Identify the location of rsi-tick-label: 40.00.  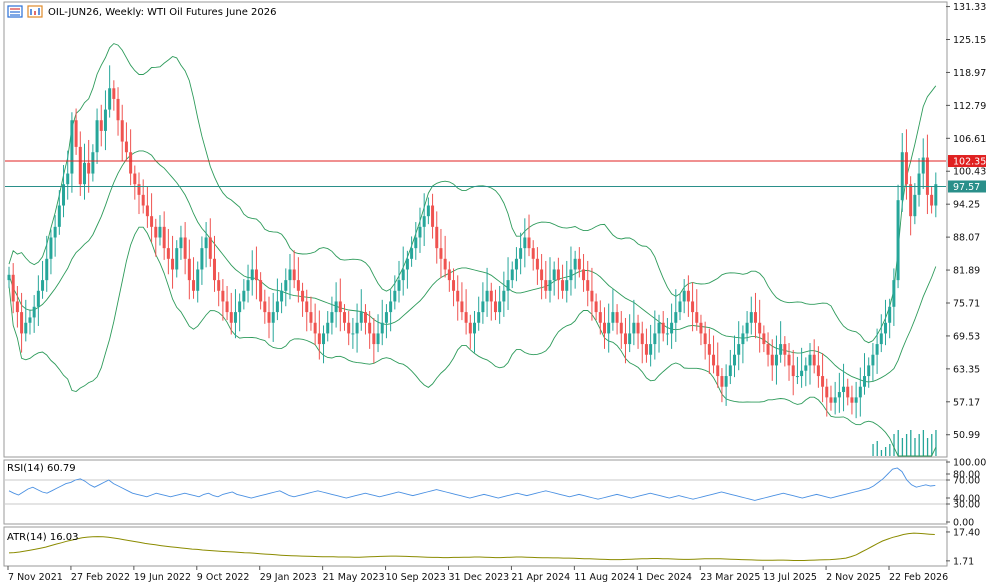
(966, 499).